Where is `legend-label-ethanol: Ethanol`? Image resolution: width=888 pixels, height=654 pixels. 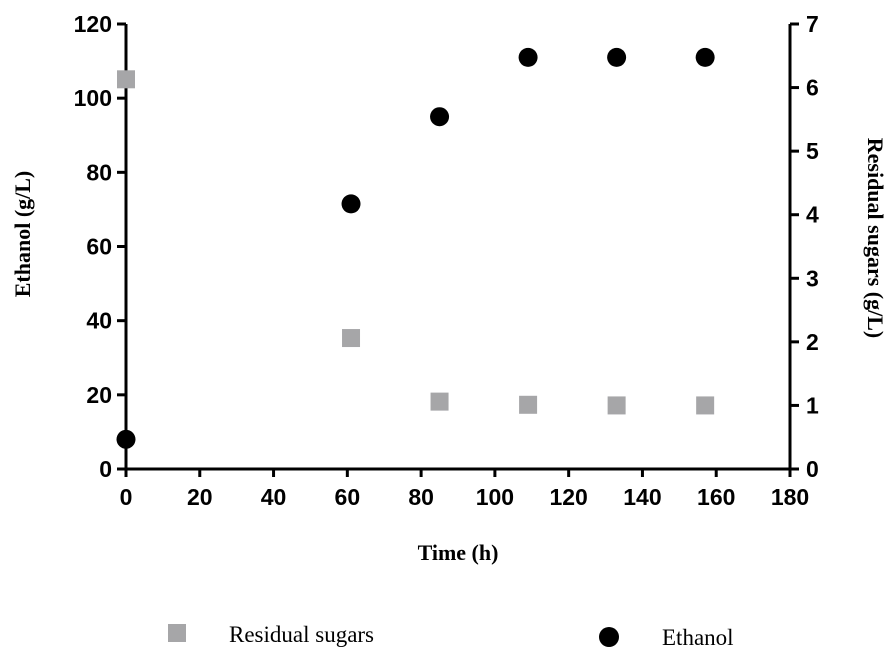
legend-label-ethanol: Ethanol is located at coordinates (698, 637).